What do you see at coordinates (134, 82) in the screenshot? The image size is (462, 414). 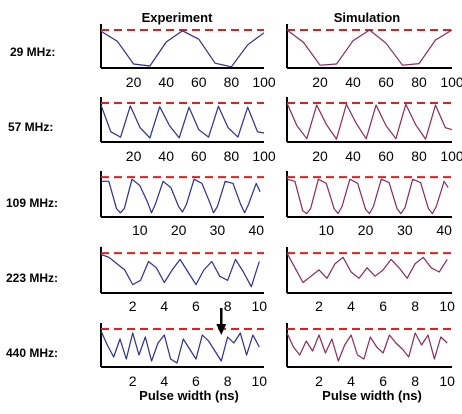 I see `tick-label-experiment-row-0-0: 20` at bounding box center [134, 82].